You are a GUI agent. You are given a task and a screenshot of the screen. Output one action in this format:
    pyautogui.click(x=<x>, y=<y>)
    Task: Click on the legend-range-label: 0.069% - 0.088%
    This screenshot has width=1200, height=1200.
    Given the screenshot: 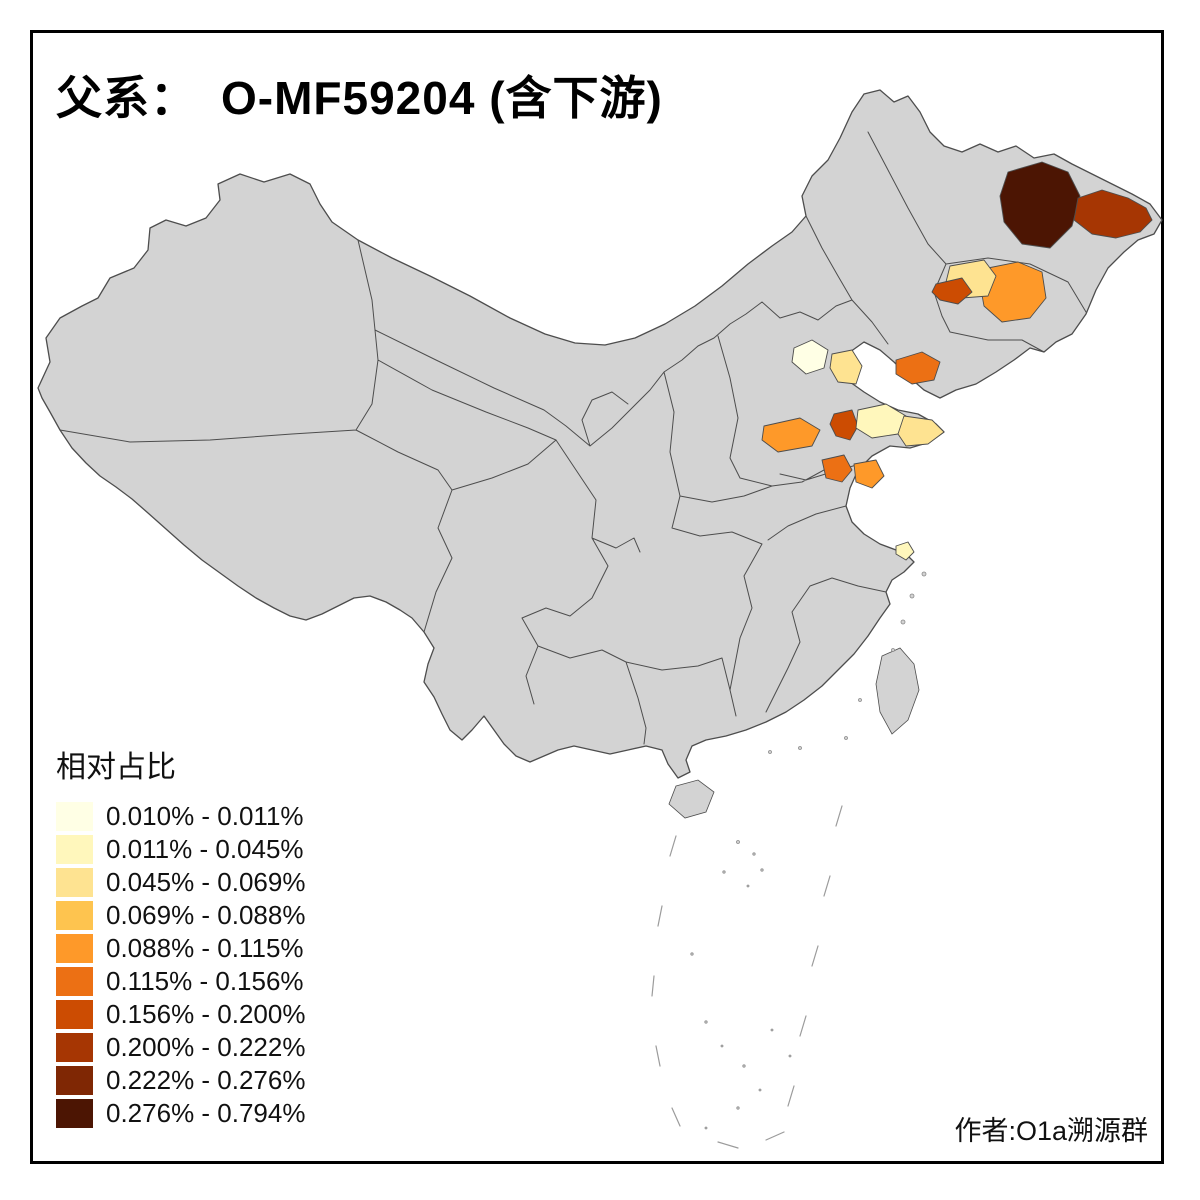 What is the action you would take?
    pyautogui.click(x=206, y=915)
    